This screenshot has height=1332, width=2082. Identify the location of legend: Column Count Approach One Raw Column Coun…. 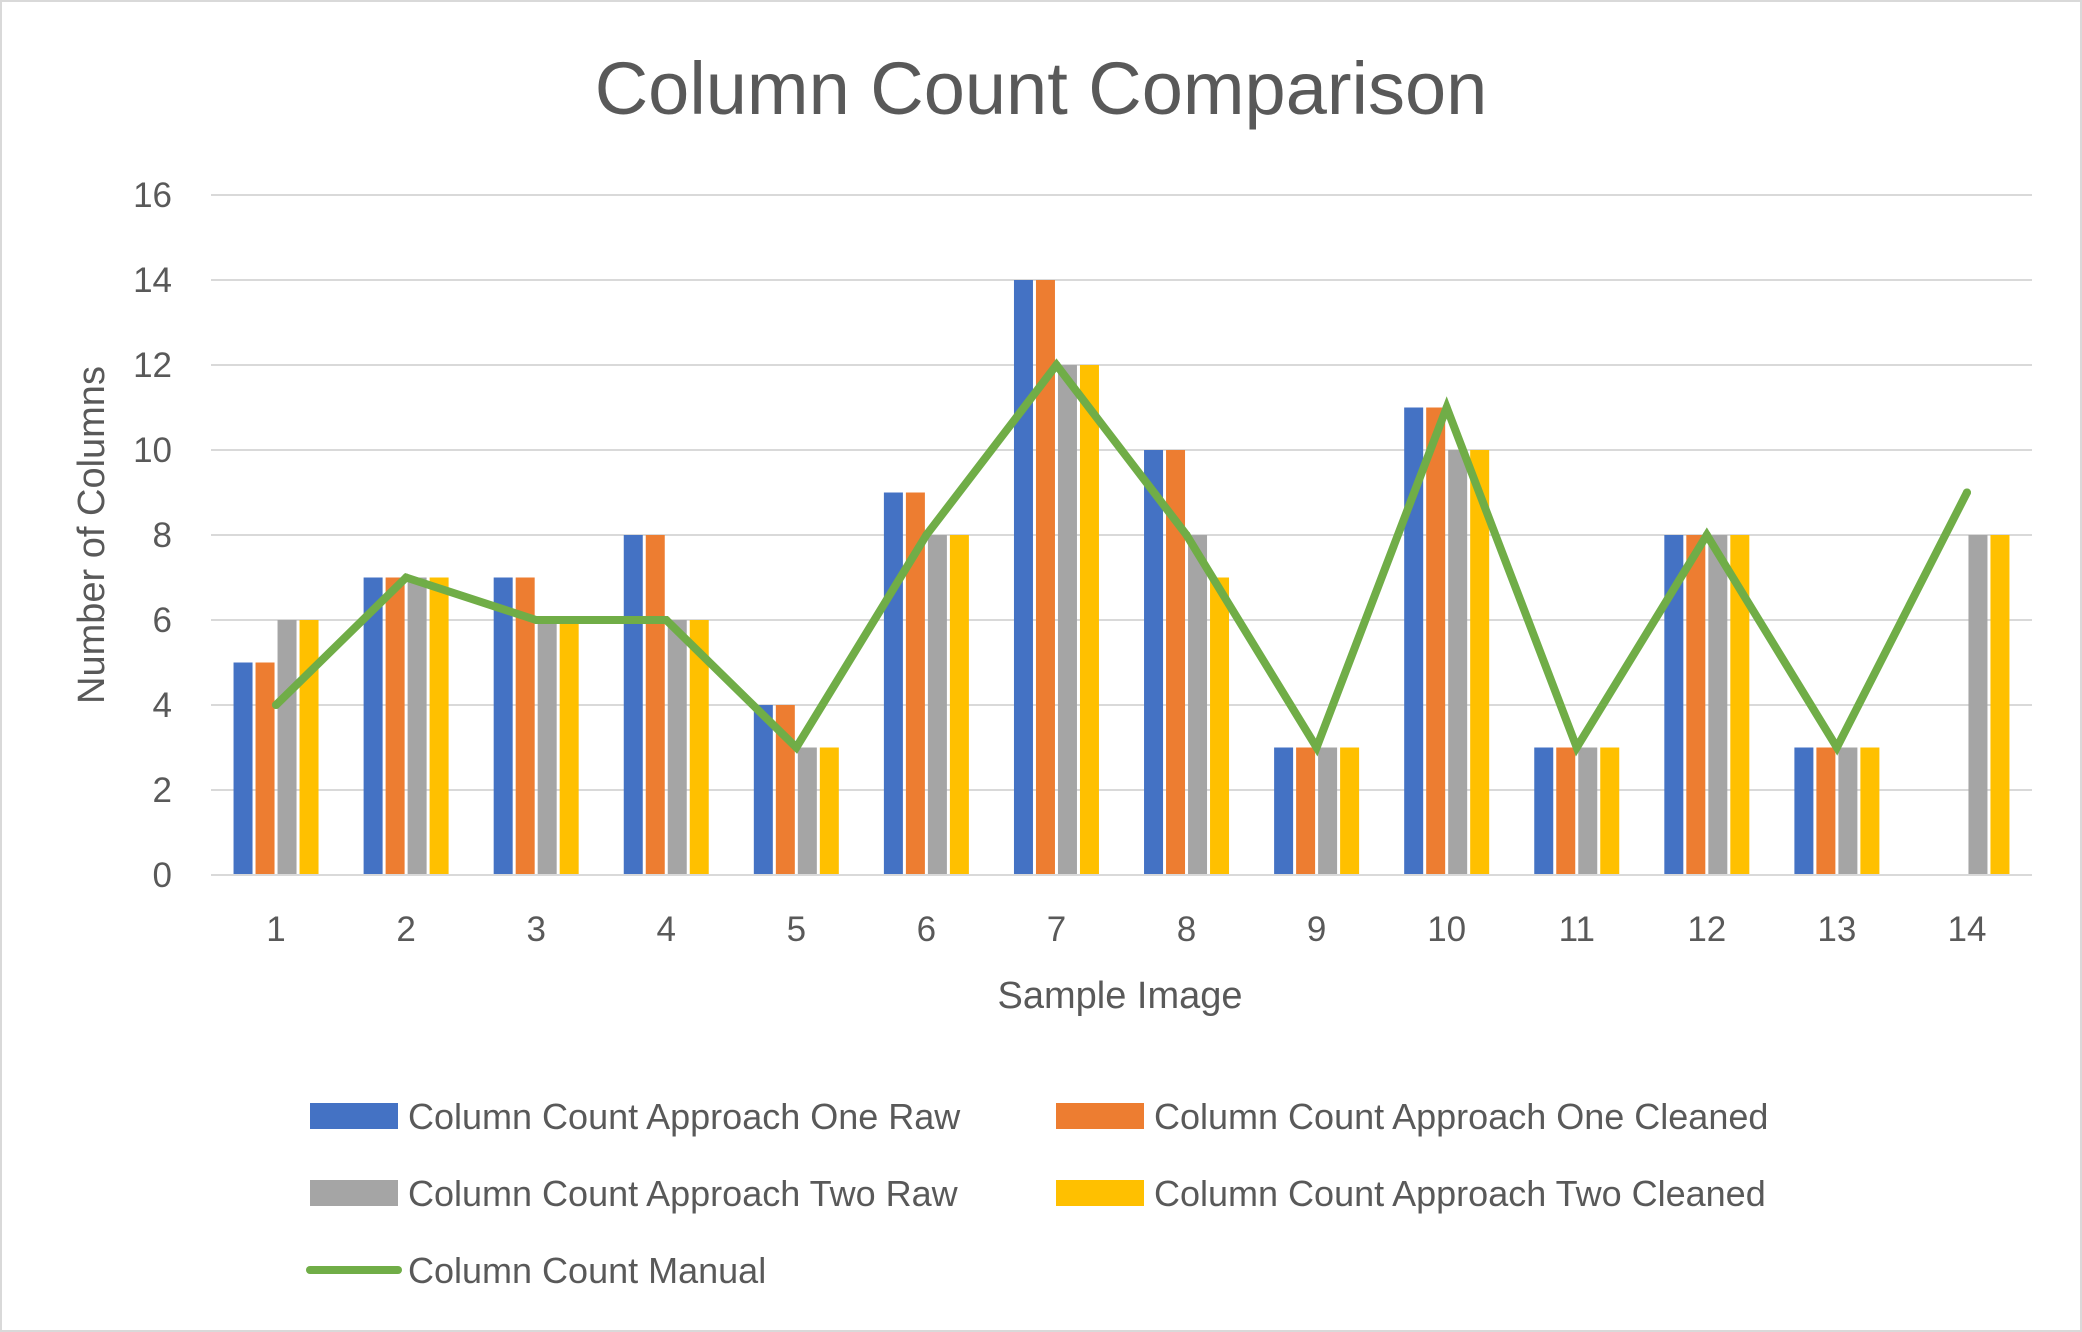
(1037, 1193).